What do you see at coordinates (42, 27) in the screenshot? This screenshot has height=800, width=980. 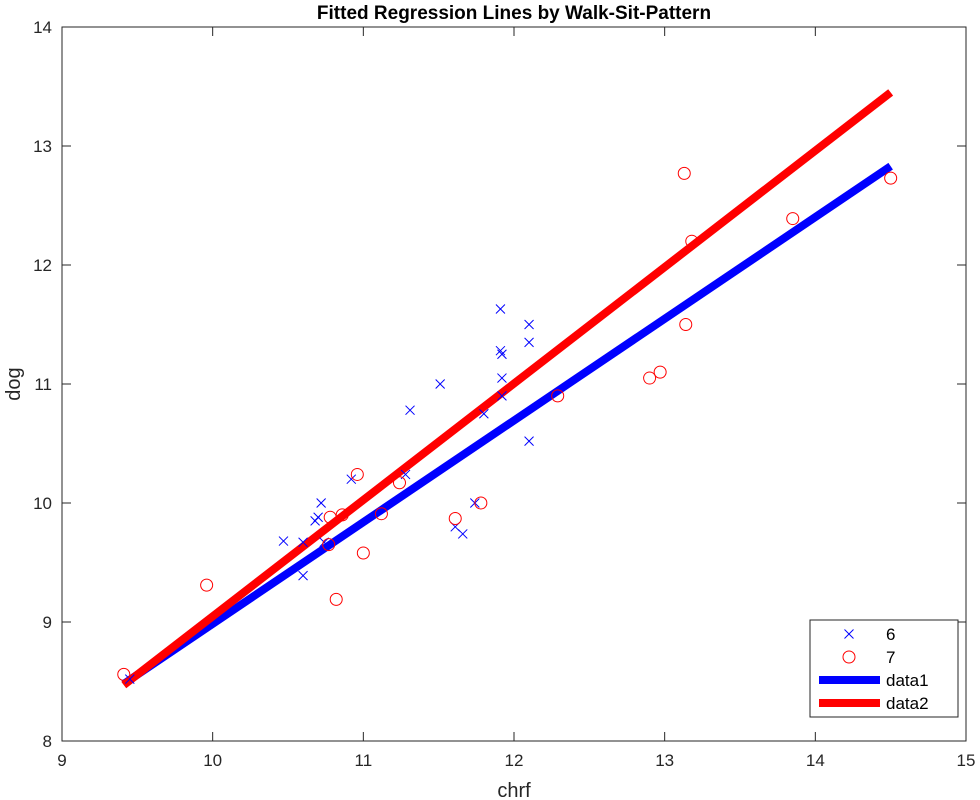 I see `y-tick-label: 14` at bounding box center [42, 27].